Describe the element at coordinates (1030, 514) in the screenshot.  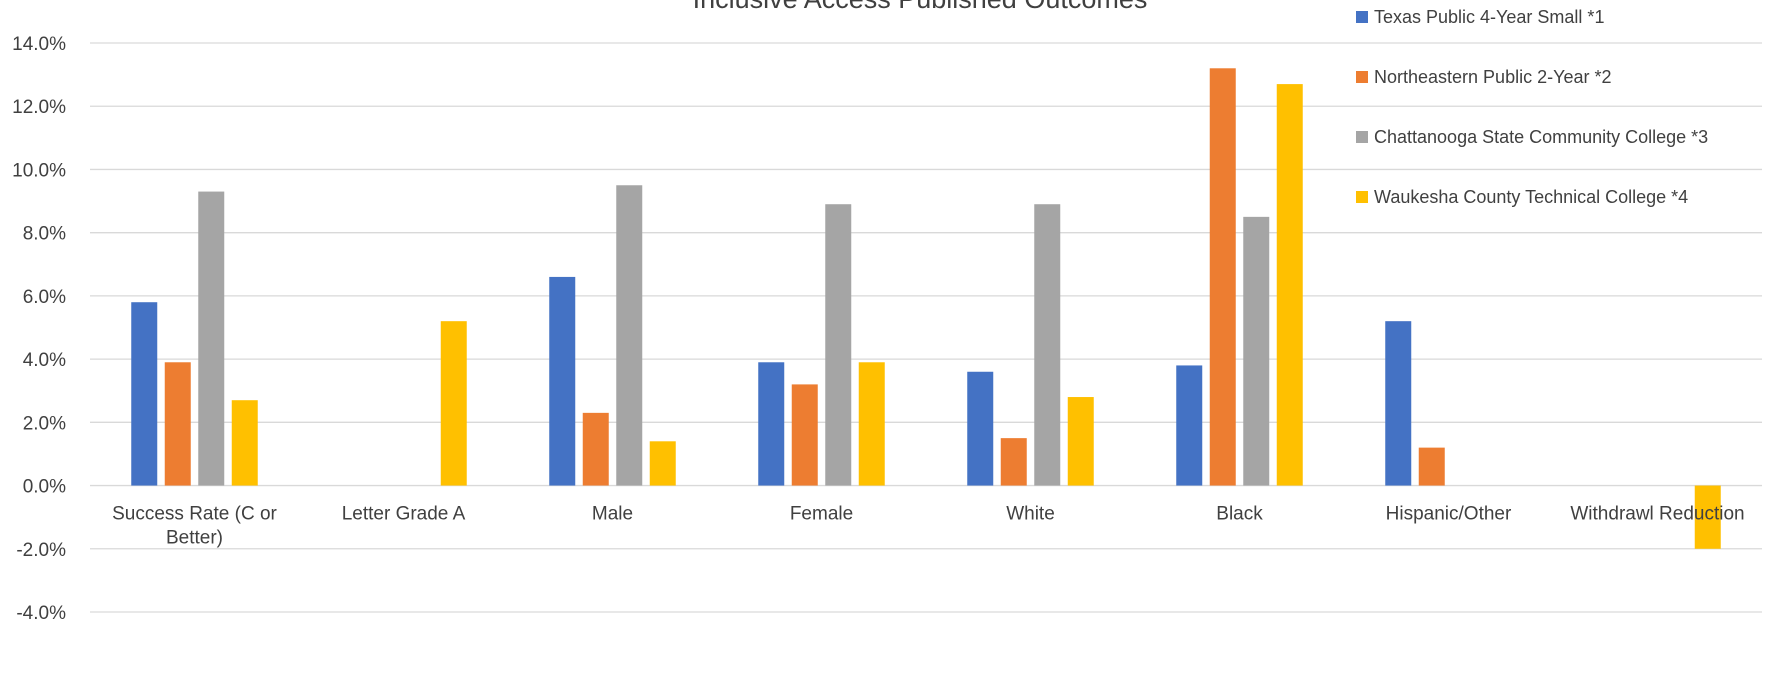
I see `x-tick-label: White` at that location.